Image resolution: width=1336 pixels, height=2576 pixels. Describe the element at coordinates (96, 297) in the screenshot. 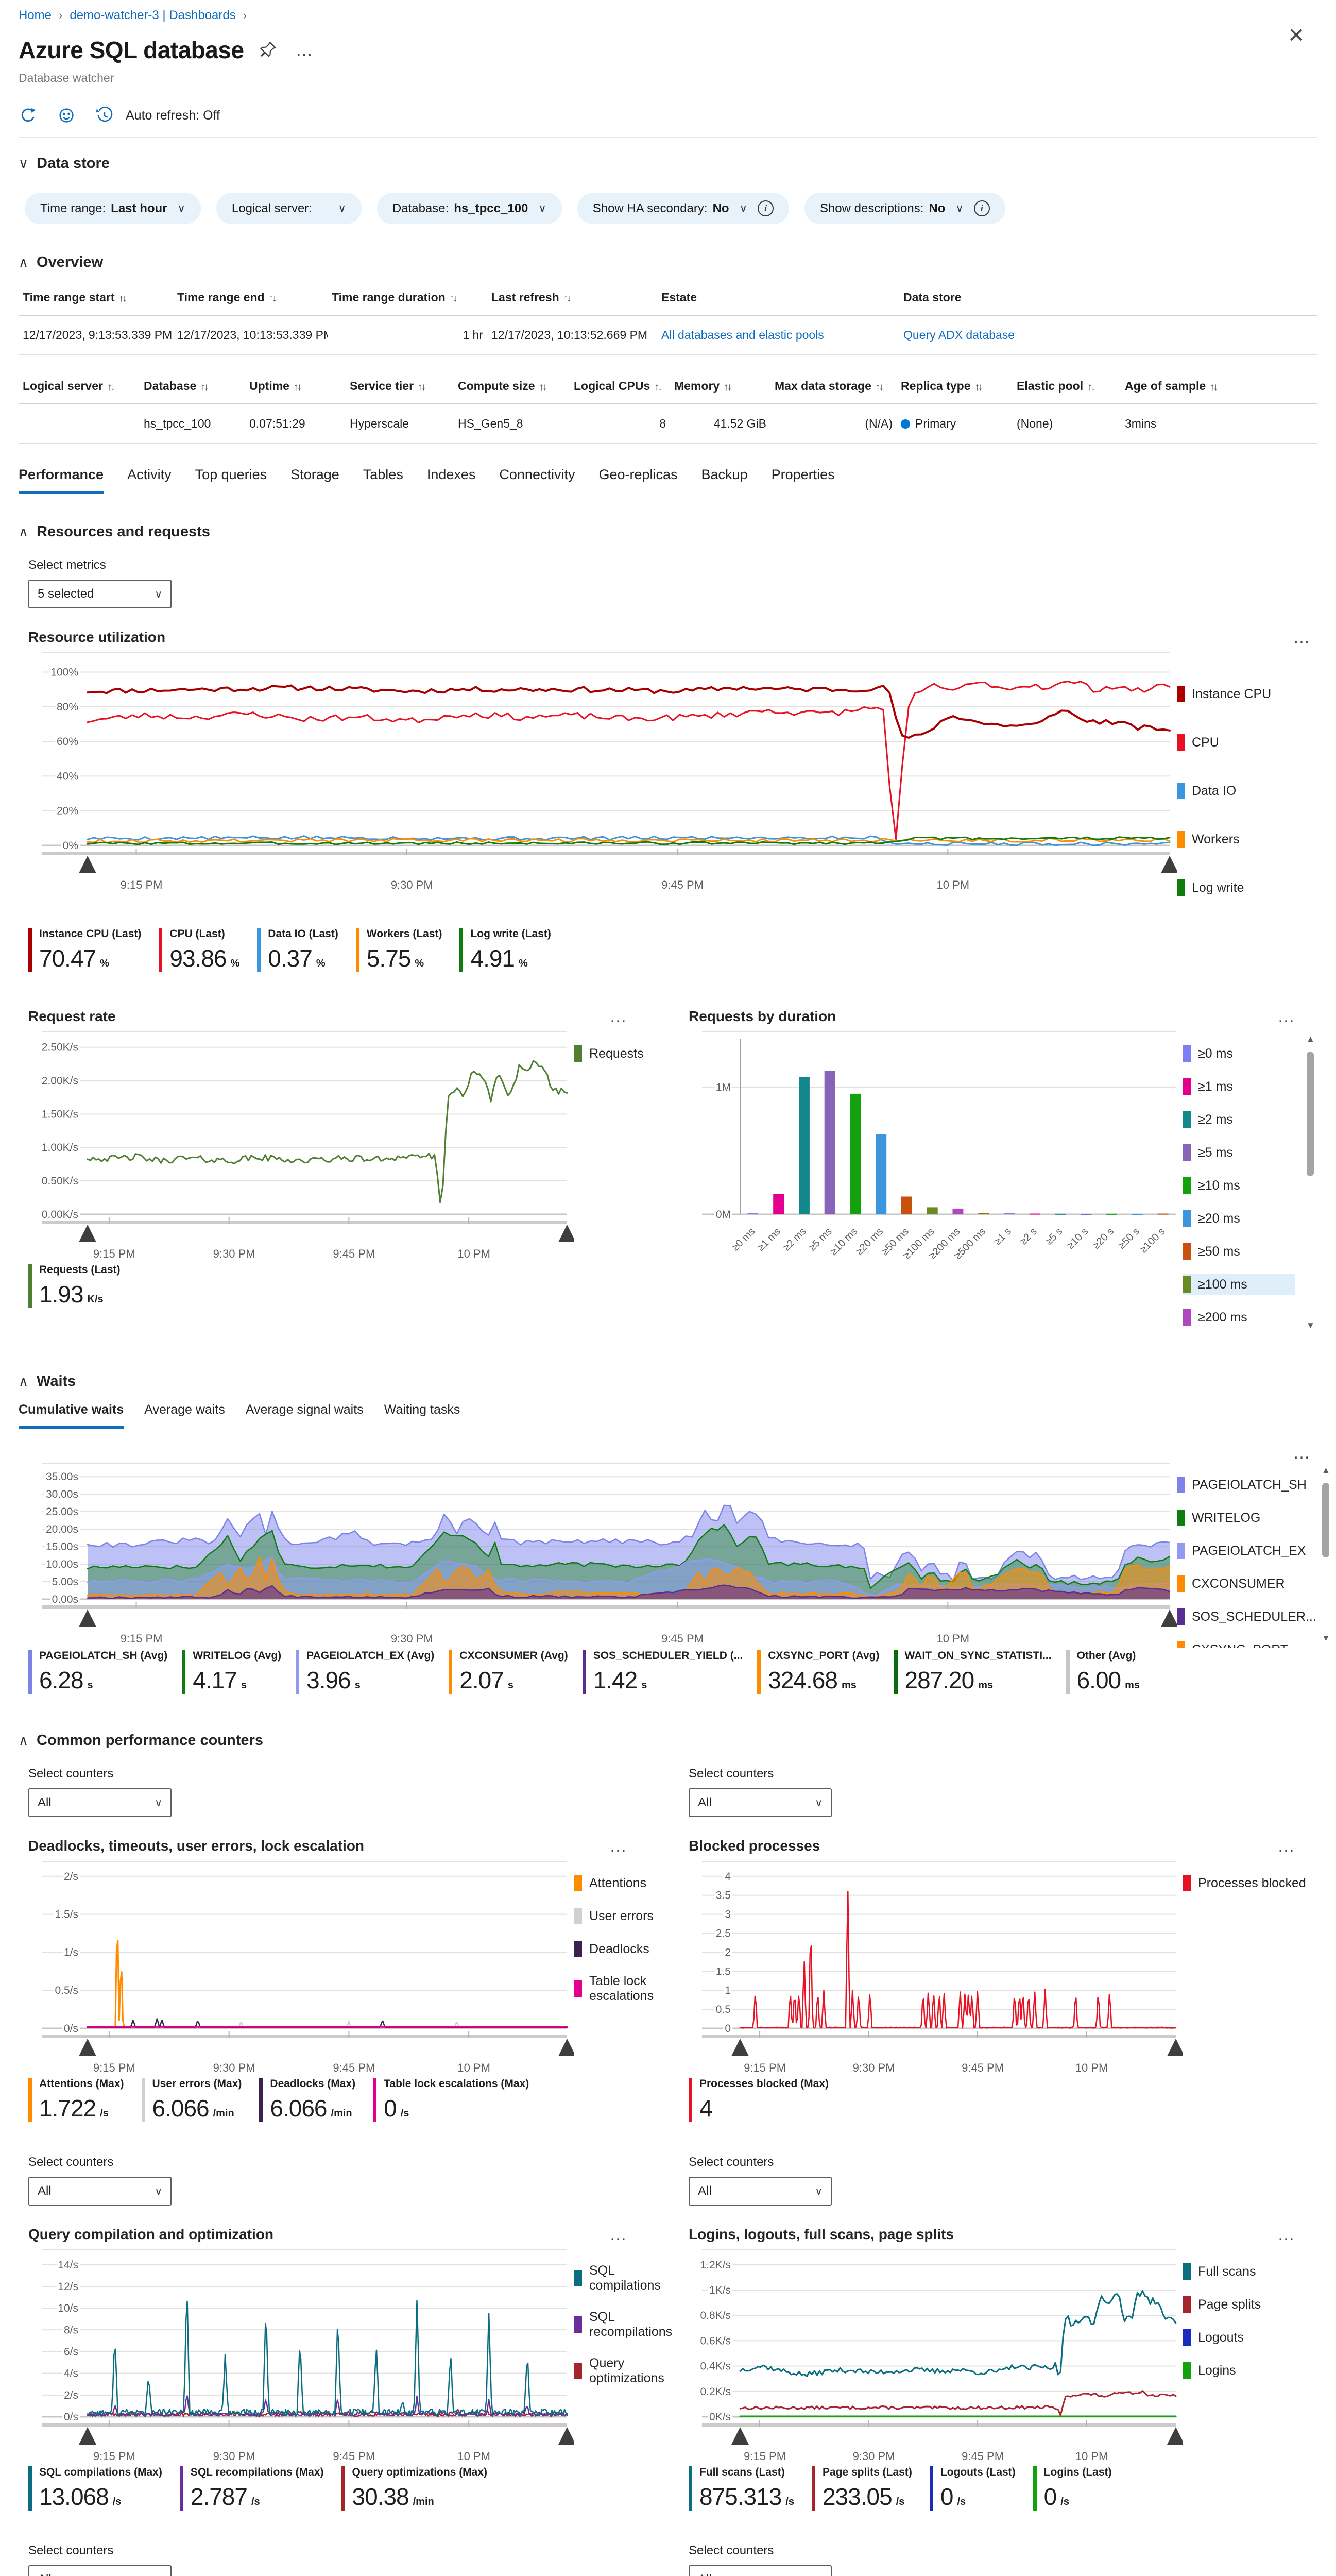

I see `column-header-time-range-start: Time range start↑↓` at that location.